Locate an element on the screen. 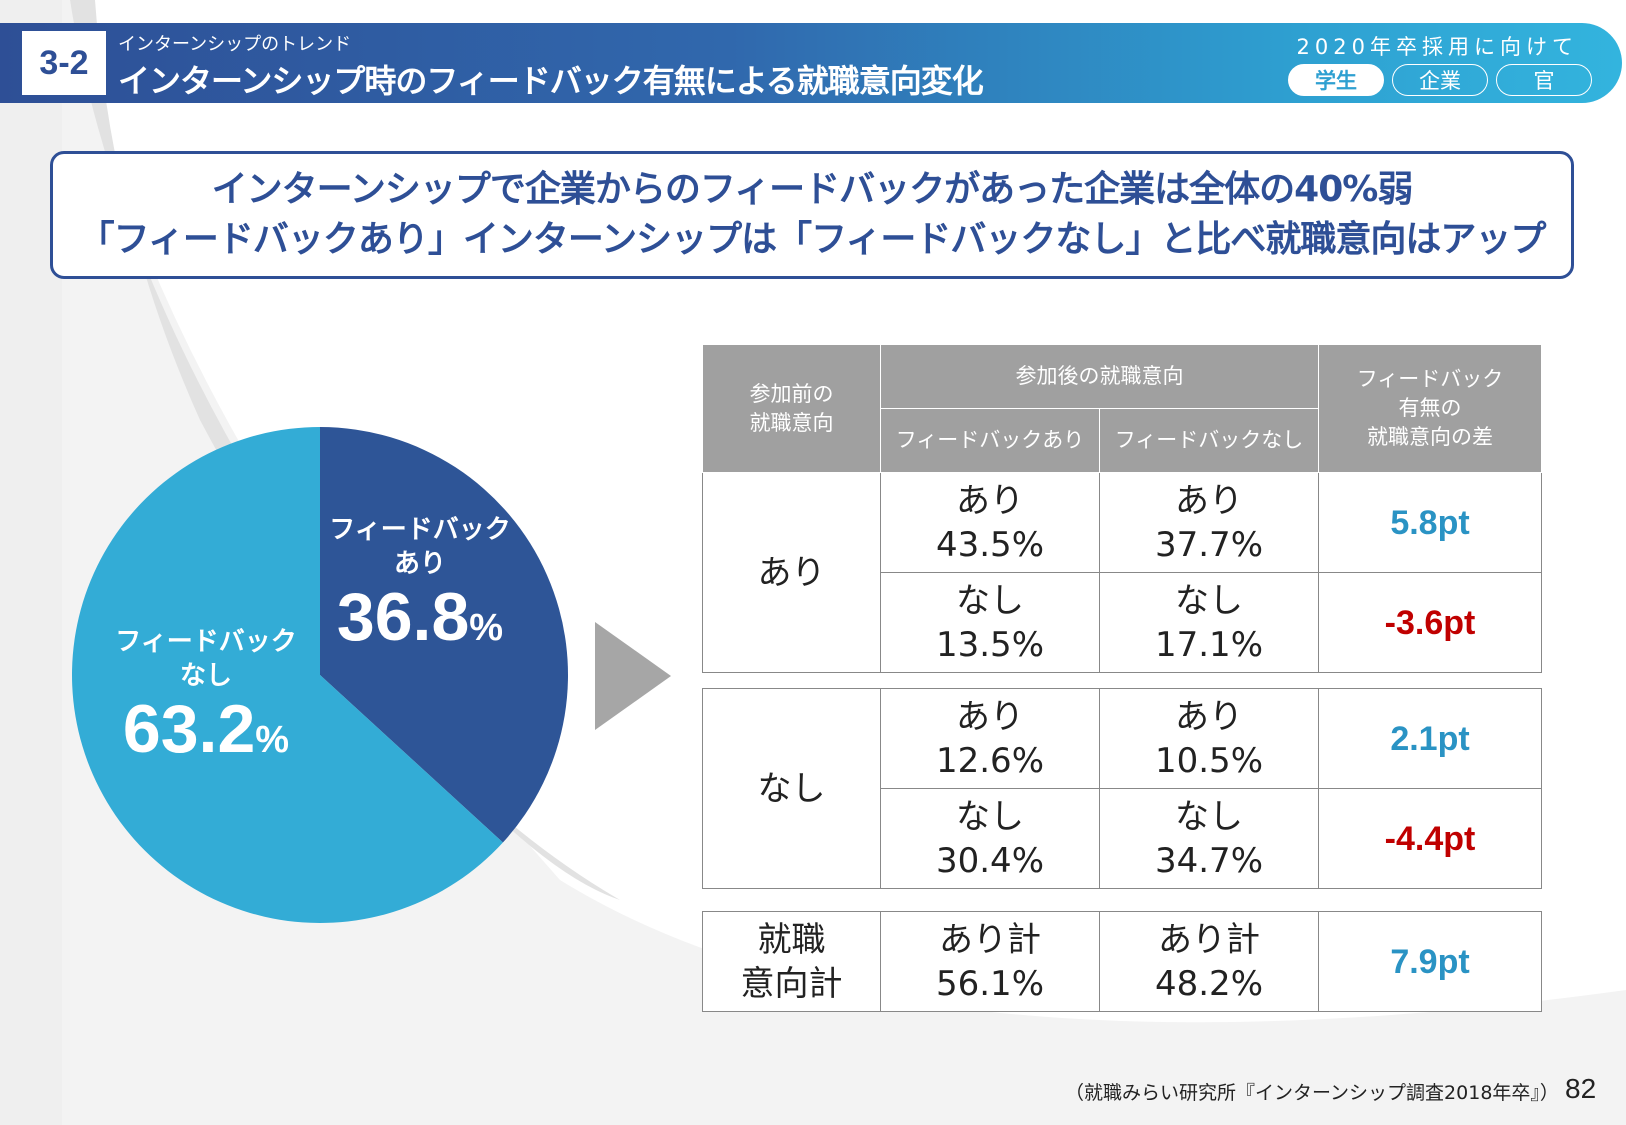 The image size is (1626, 1125). cell-value: 34.7% is located at coordinates (1208, 860).